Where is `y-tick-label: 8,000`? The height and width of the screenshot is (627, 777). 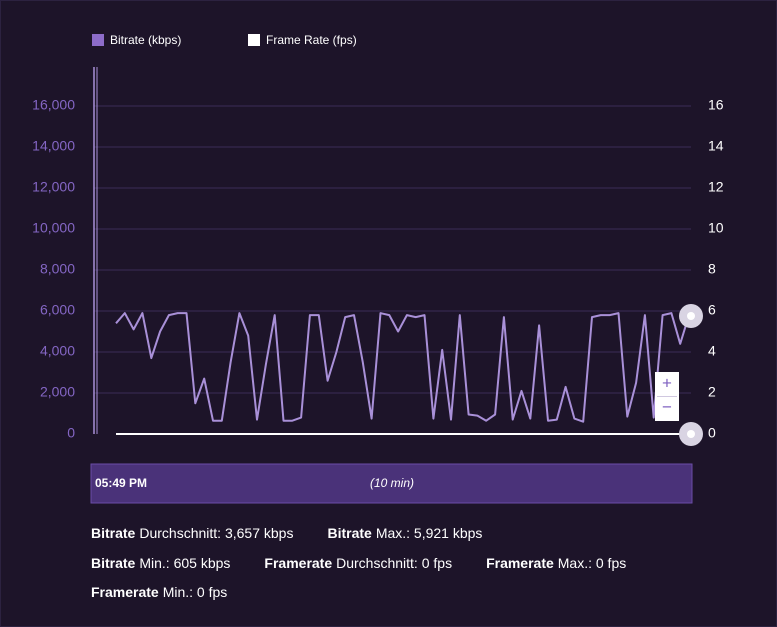
y-tick-label: 8,000 is located at coordinates (57, 269).